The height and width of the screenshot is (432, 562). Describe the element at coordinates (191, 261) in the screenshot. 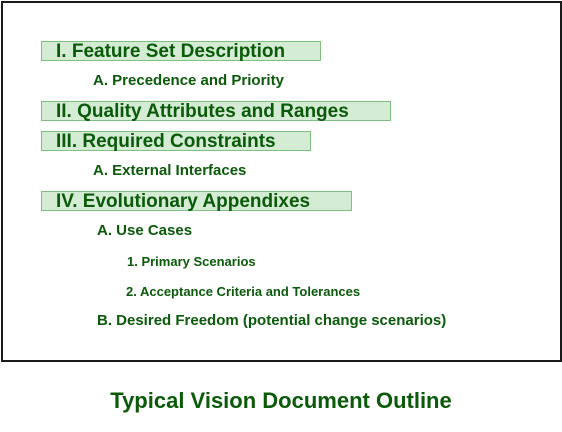

I see `item-primary-scenarios: 1. Primary Scenarios` at that location.